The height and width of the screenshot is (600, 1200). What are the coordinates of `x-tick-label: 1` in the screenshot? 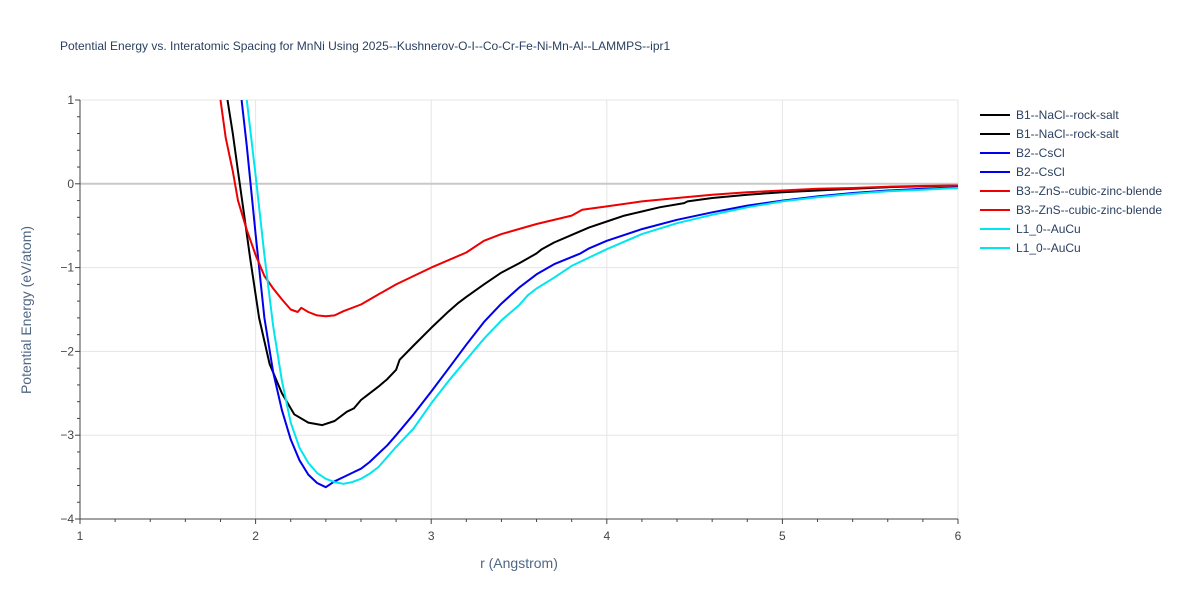 It's located at (80, 536).